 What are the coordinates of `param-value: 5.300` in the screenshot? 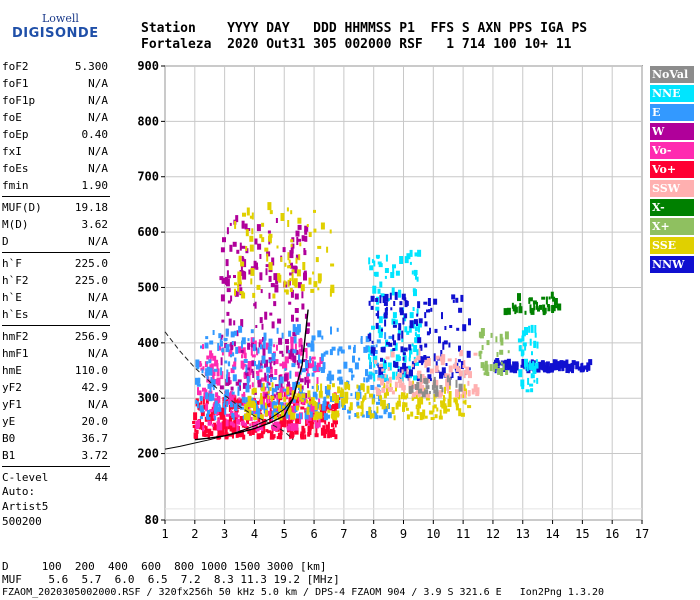 It's located at (91, 66).